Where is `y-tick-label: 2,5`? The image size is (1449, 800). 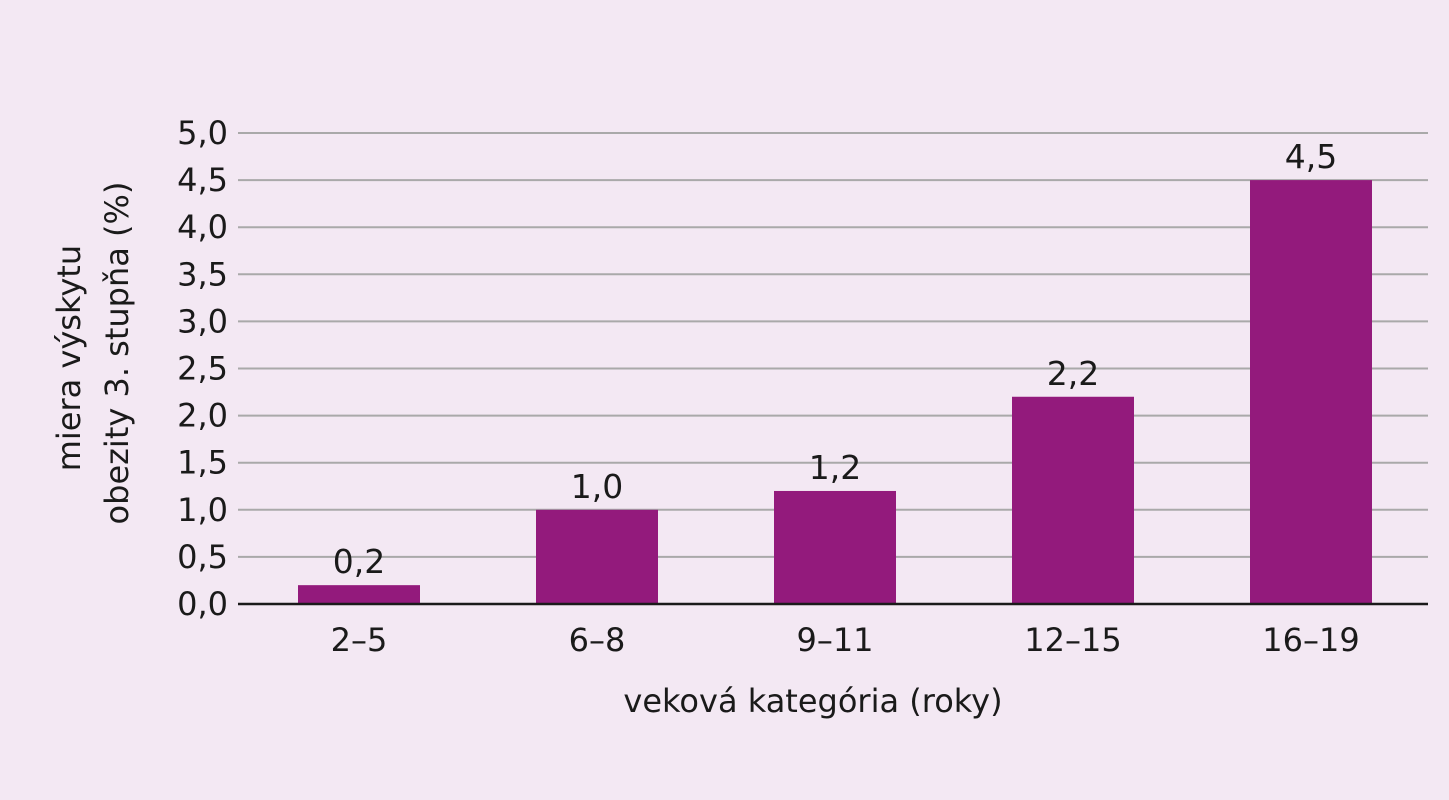 y-tick-label: 2,5 is located at coordinates (202, 369).